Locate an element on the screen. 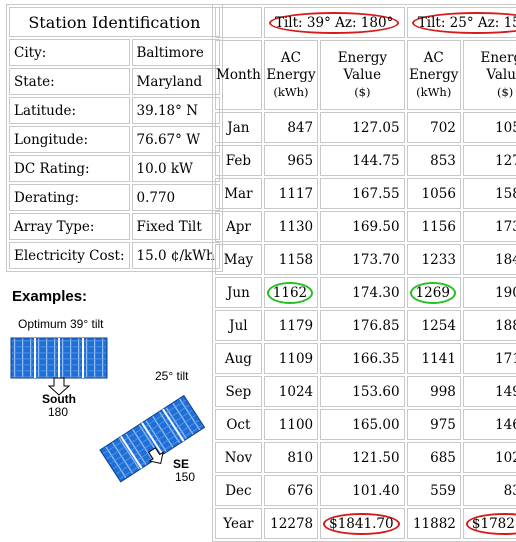  value-cell: 121.50 is located at coordinates (362, 457).